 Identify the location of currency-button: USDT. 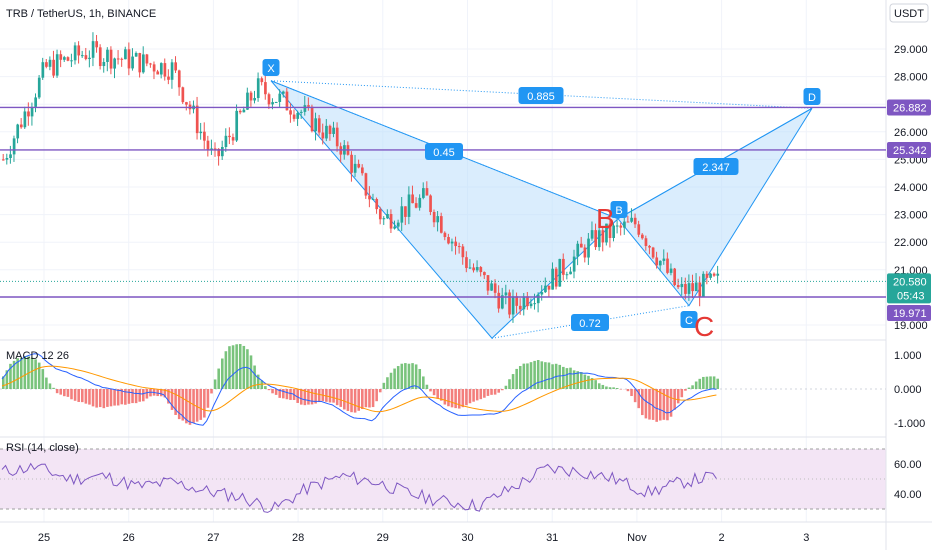
(909, 13).